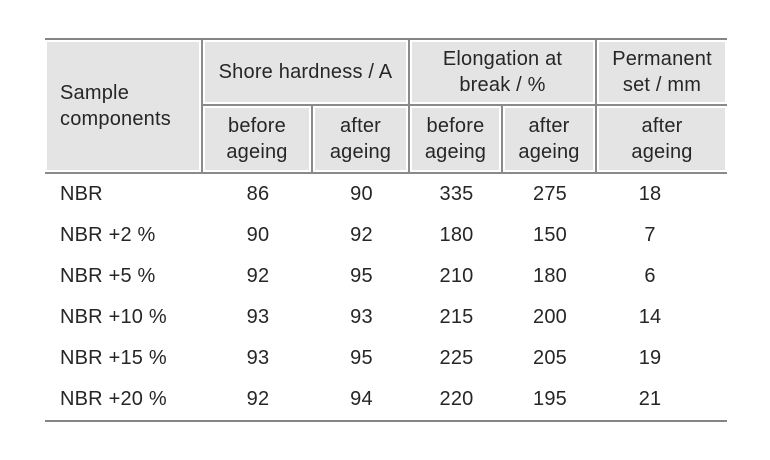 The image size is (770, 460). Describe the element at coordinates (124, 276) in the screenshot. I see `sample-cell: NBR +5 %` at that location.